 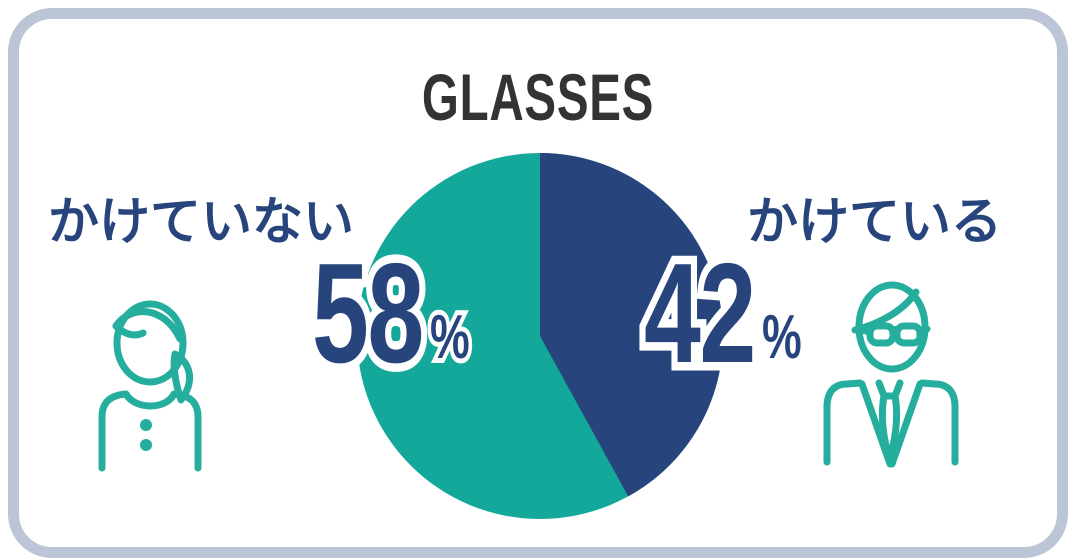 What do you see at coordinates (201, 221) in the screenshot?
I see `label-not-wearing: かけていない` at bounding box center [201, 221].